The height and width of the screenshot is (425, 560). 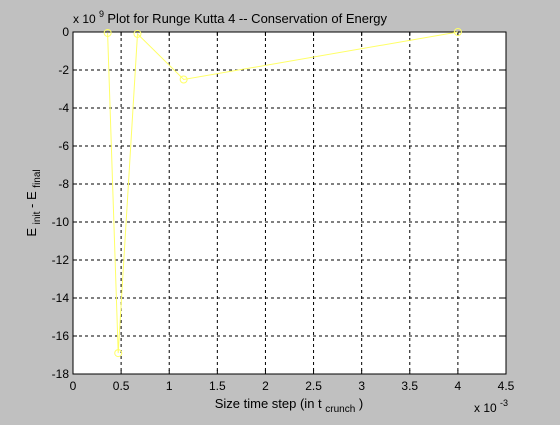 What do you see at coordinates (361, 403) in the screenshot?
I see `x-axis-label-close: )` at bounding box center [361, 403].